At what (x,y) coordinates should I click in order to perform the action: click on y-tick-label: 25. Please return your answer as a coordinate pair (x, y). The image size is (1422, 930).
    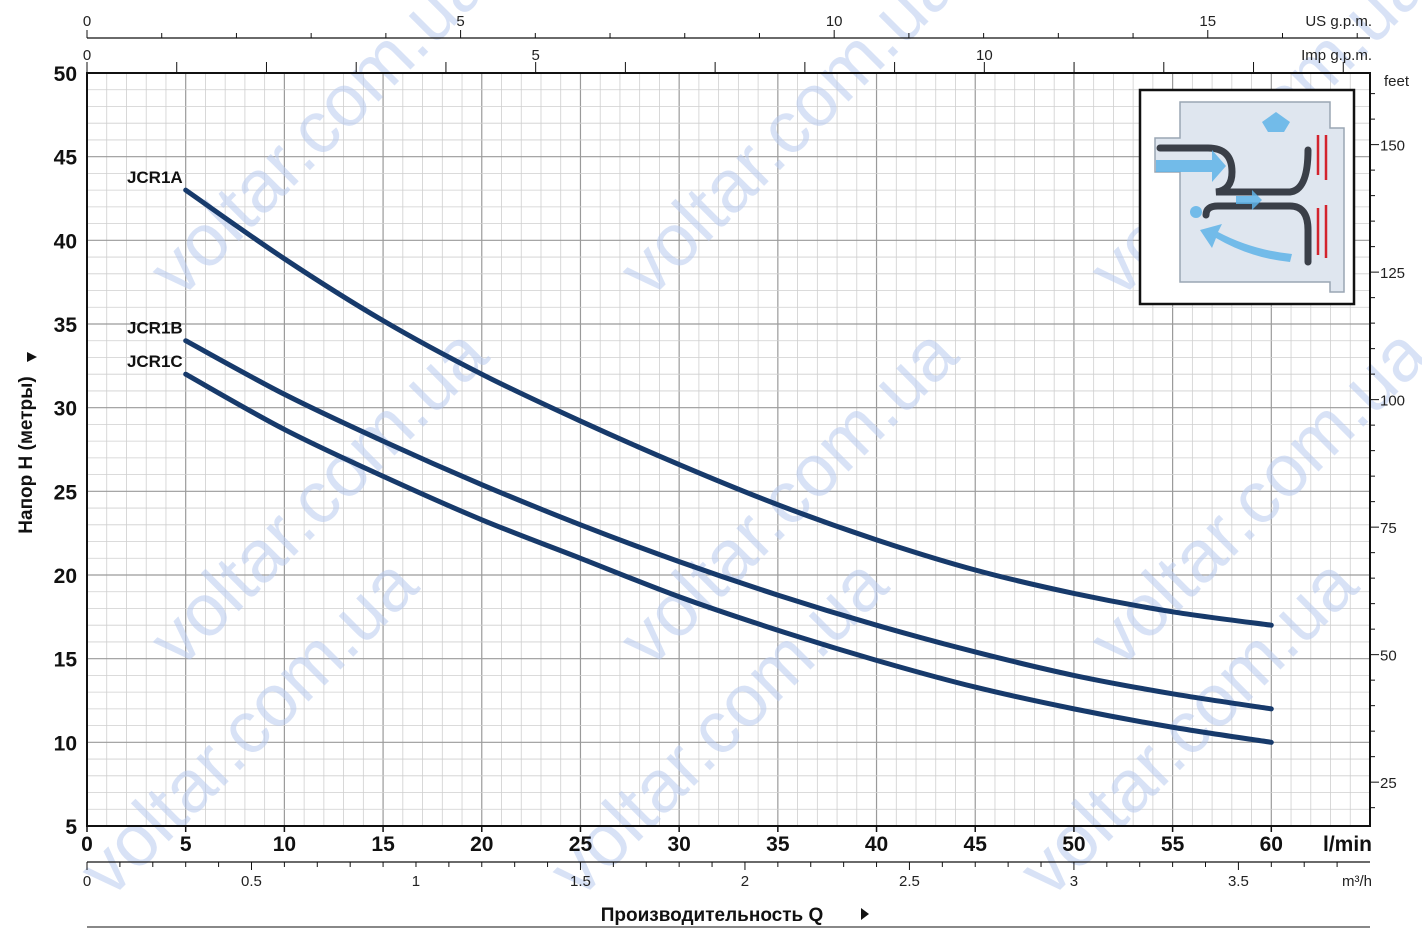
    Looking at the image, I should click on (66, 492).